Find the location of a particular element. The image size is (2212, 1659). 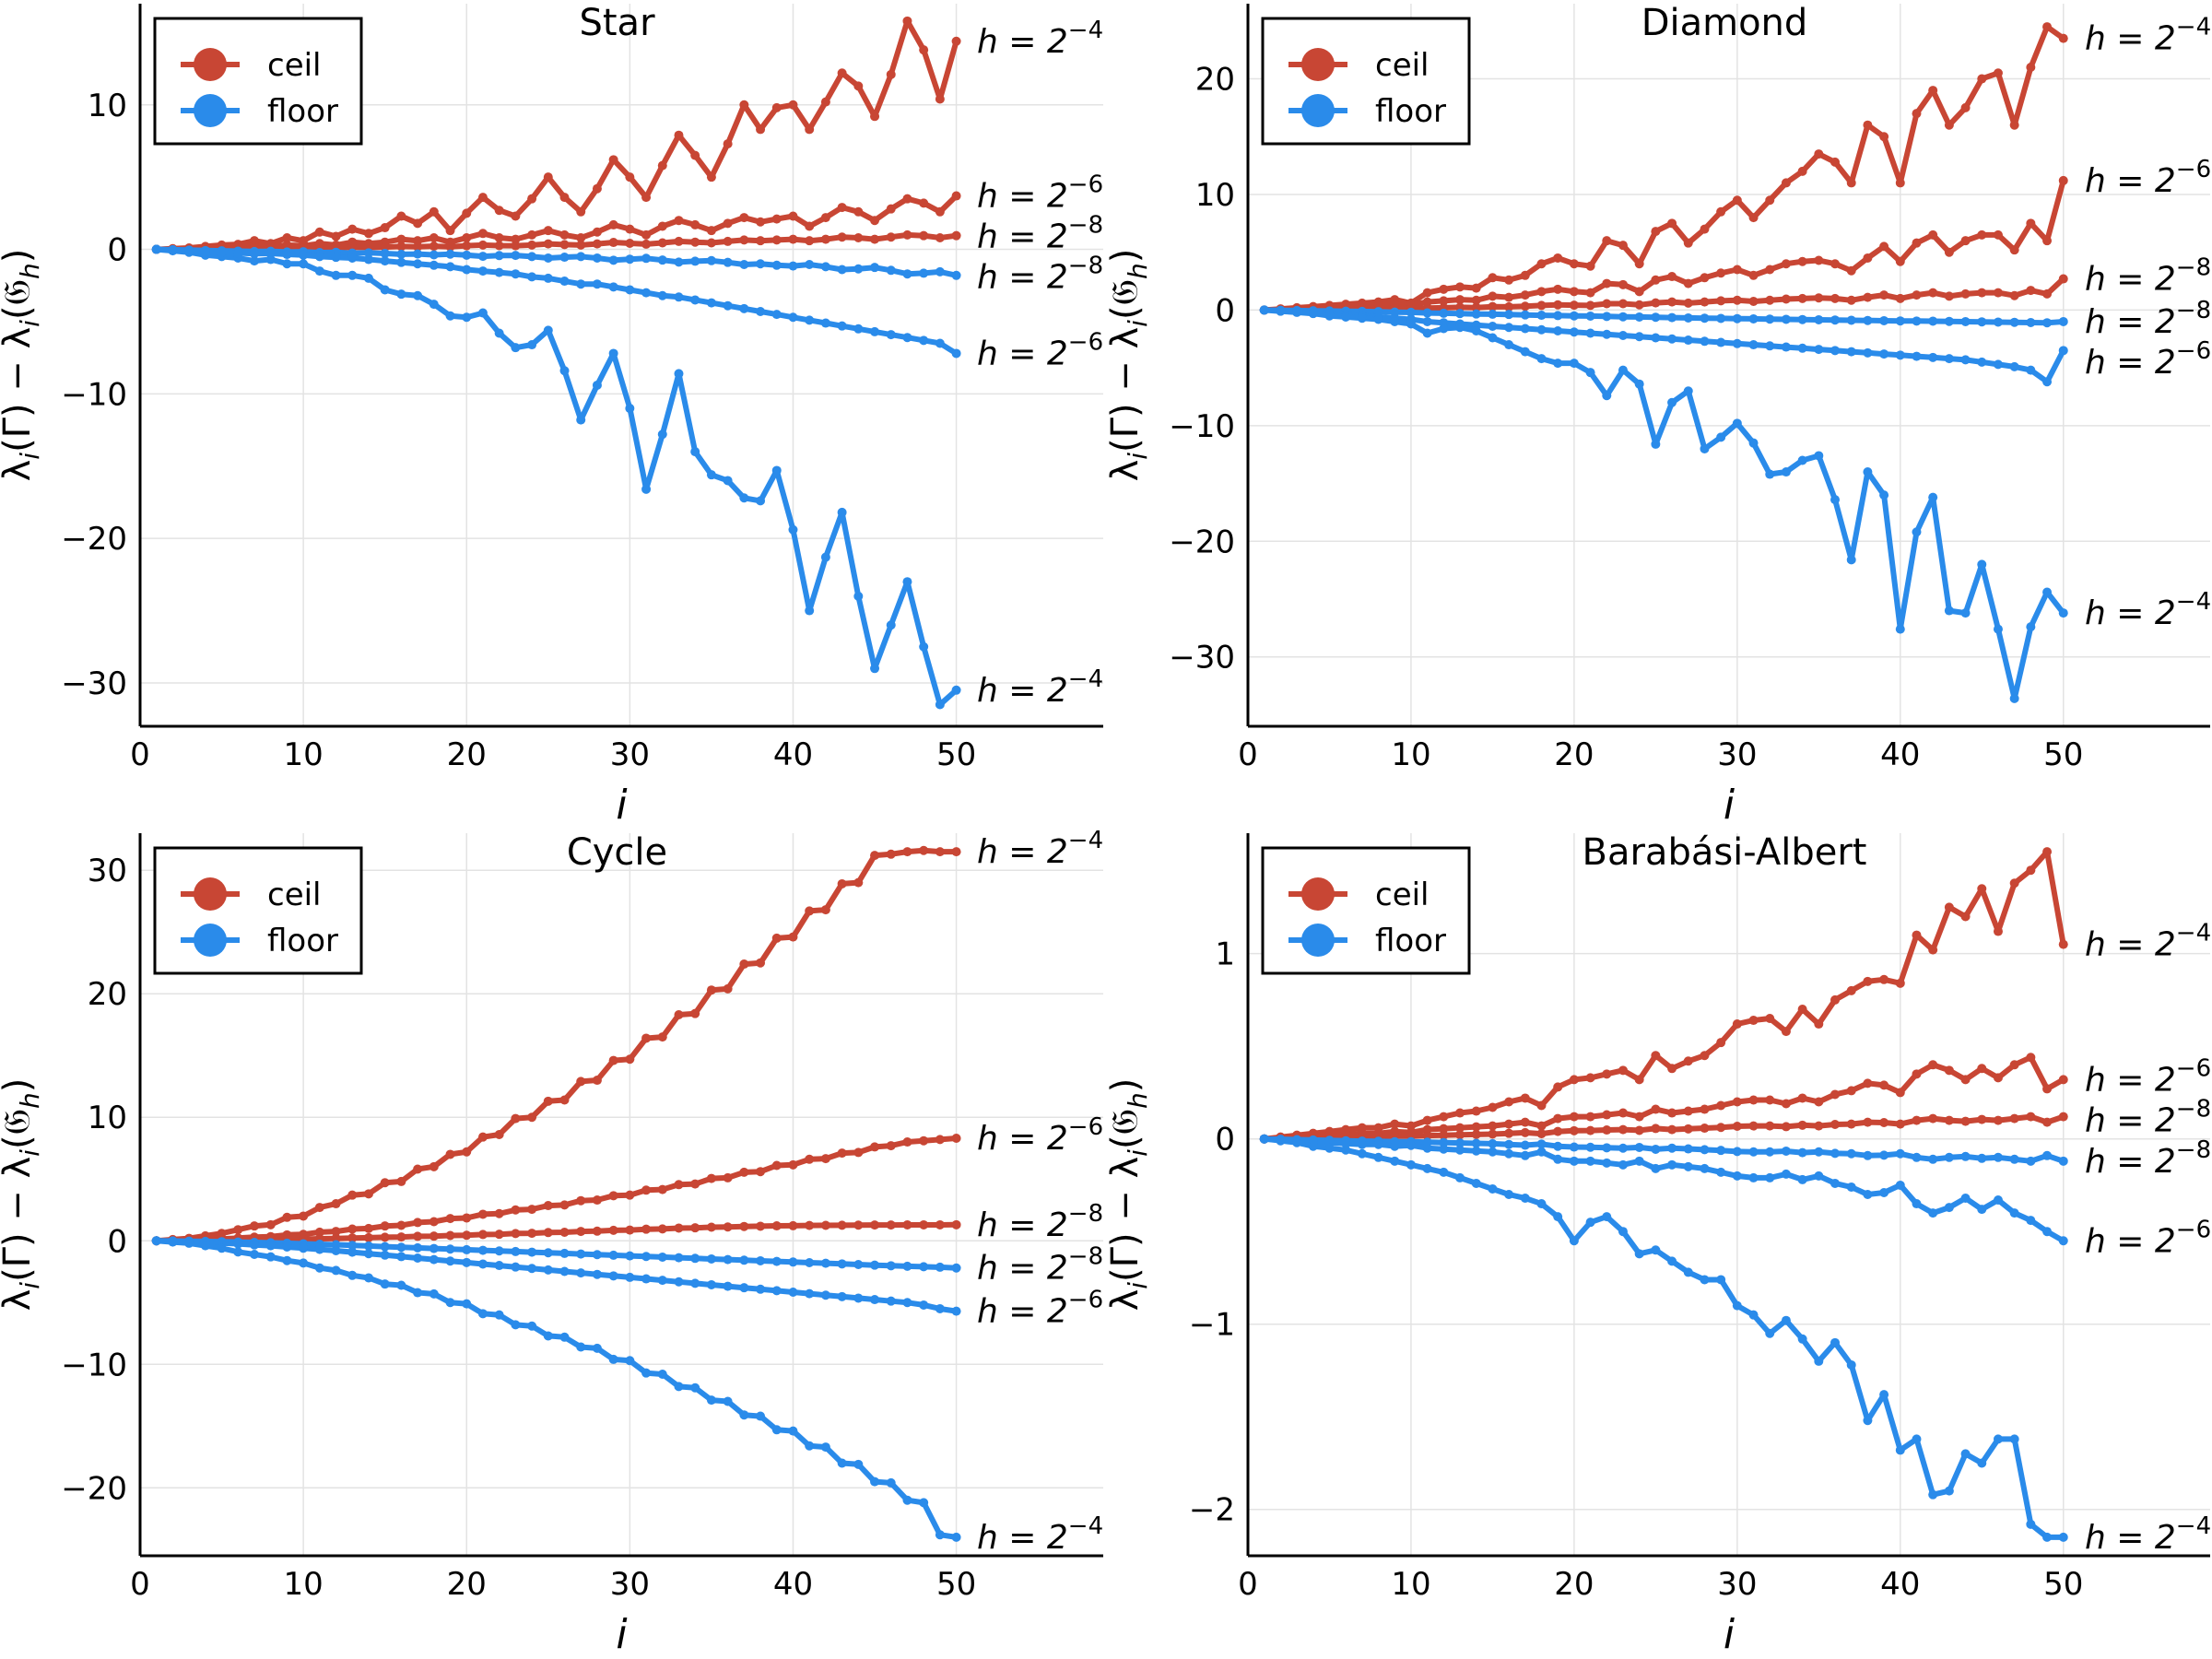

legend-label-floor: floor is located at coordinates (302, 111).